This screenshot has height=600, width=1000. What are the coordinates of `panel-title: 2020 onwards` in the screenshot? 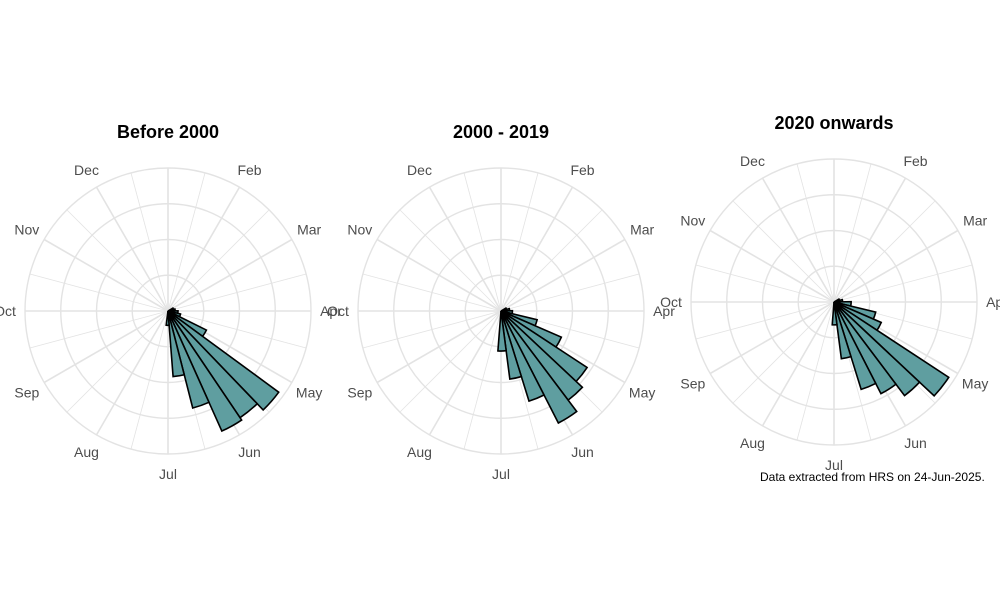 It's located at (833, 123).